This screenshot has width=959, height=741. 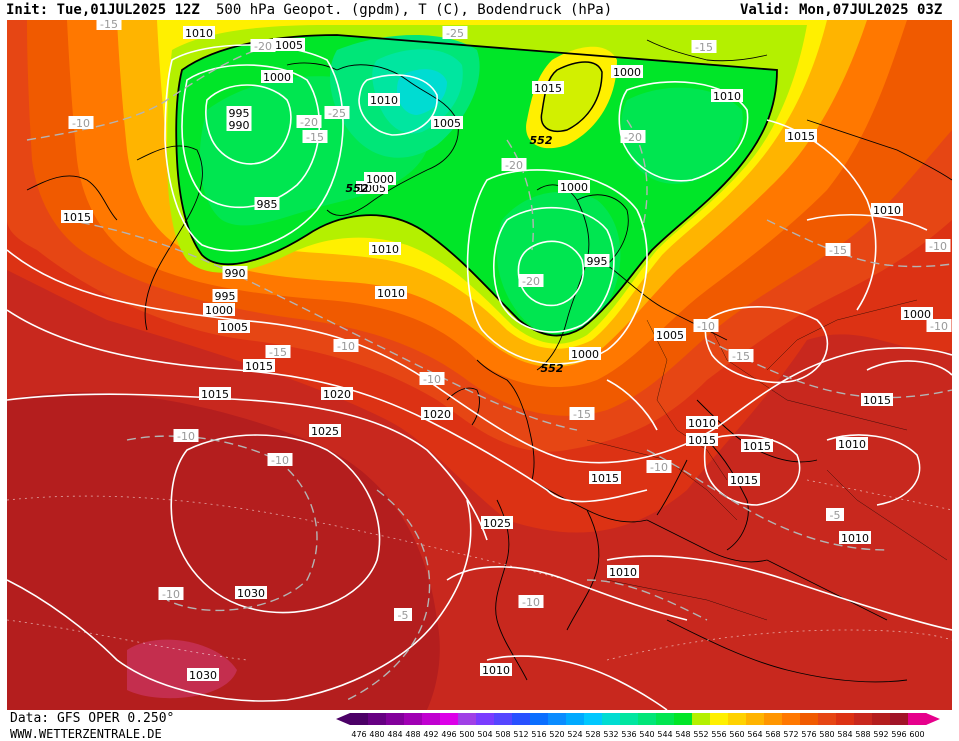 What do you see at coordinates (484, 734) in the screenshot?
I see `legend-value: 504` at bounding box center [484, 734].